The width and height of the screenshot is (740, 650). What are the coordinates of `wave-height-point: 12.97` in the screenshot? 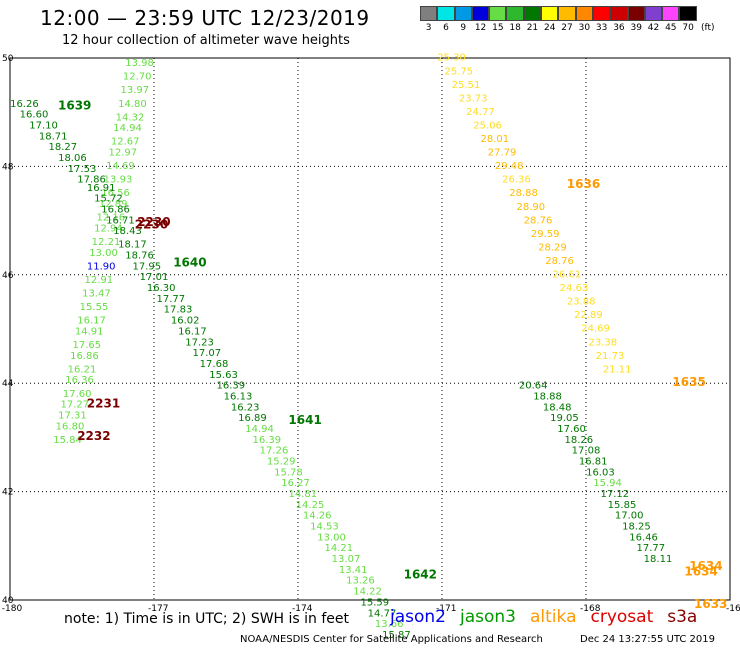 It's located at (122, 153).